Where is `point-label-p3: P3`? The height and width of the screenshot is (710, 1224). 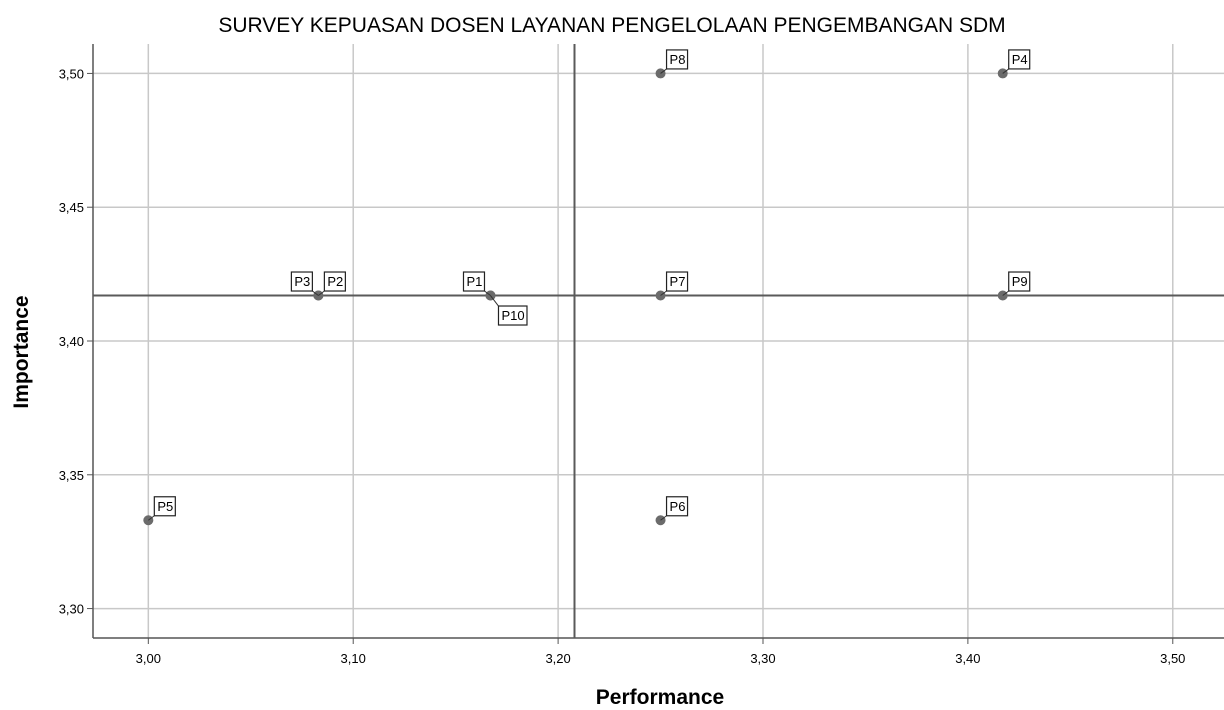 point-label-p3: P3 is located at coordinates (302, 281).